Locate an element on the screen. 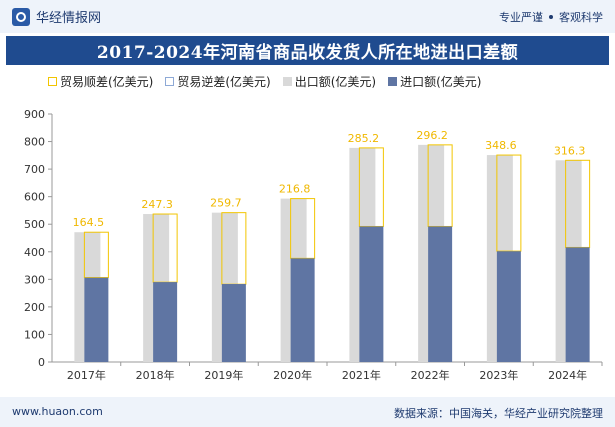 This screenshot has width=615, height=427. legend-label-surplus: 贸易顺差(亿美元) is located at coordinates (107, 81).